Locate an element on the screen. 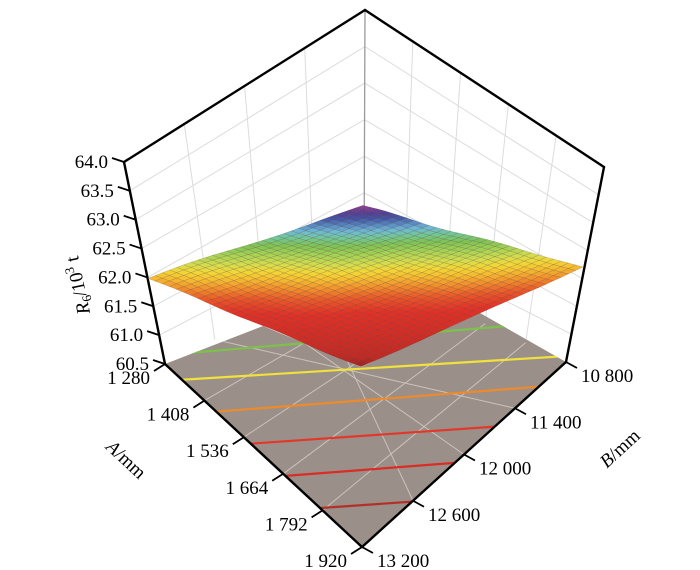 The width and height of the screenshot is (700, 570). b-tick-label: 12 000 is located at coordinates (505, 469).